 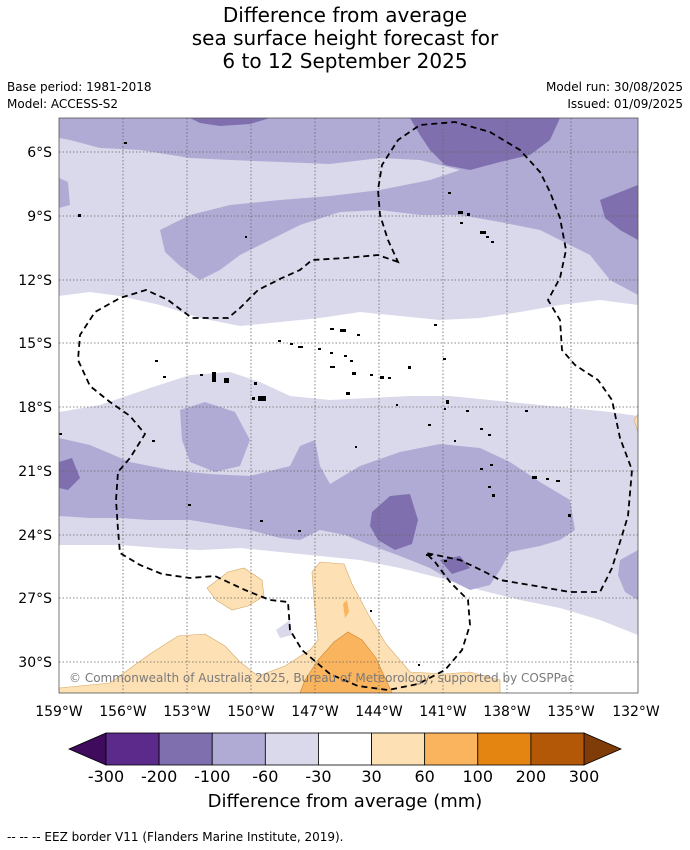 What do you see at coordinates (35, 344) in the screenshot?
I see `lat-tick: 15°S` at bounding box center [35, 344].